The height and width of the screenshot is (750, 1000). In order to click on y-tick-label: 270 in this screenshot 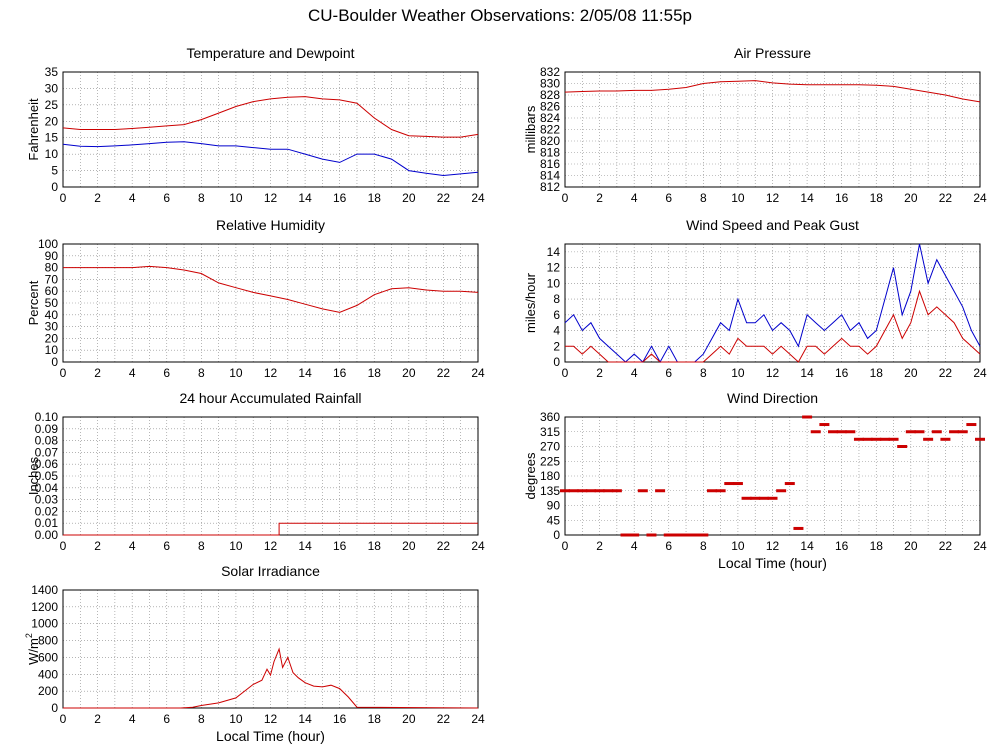, I will do `click(550, 447)`.